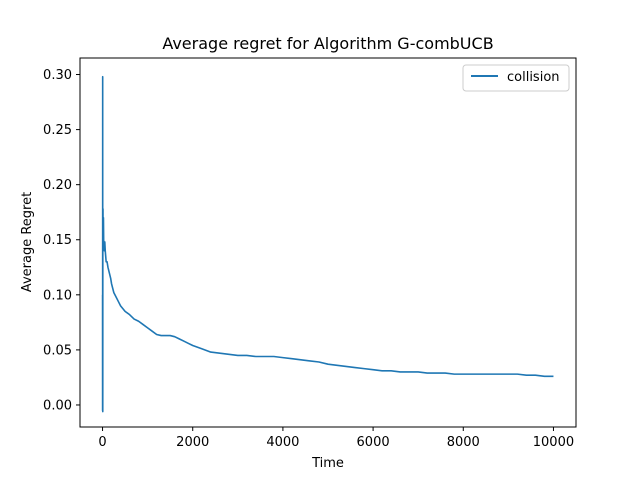  Describe the element at coordinates (57, 185) in the screenshot. I see `y-tick-label: 0.20` at that location.